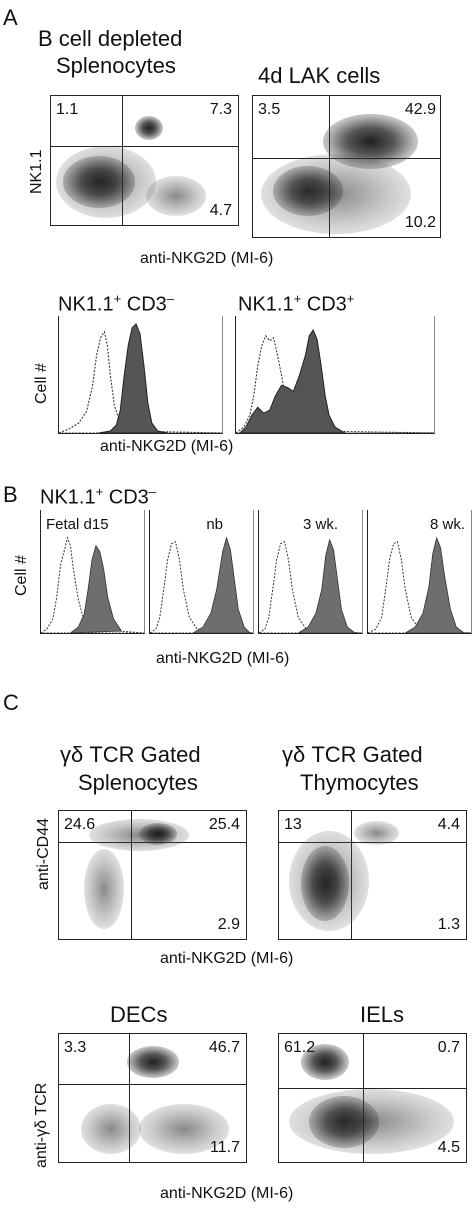 This screenshot has height=1217, width=474. I want to click on quadrant-upper-left: 13, so click(293, 824).